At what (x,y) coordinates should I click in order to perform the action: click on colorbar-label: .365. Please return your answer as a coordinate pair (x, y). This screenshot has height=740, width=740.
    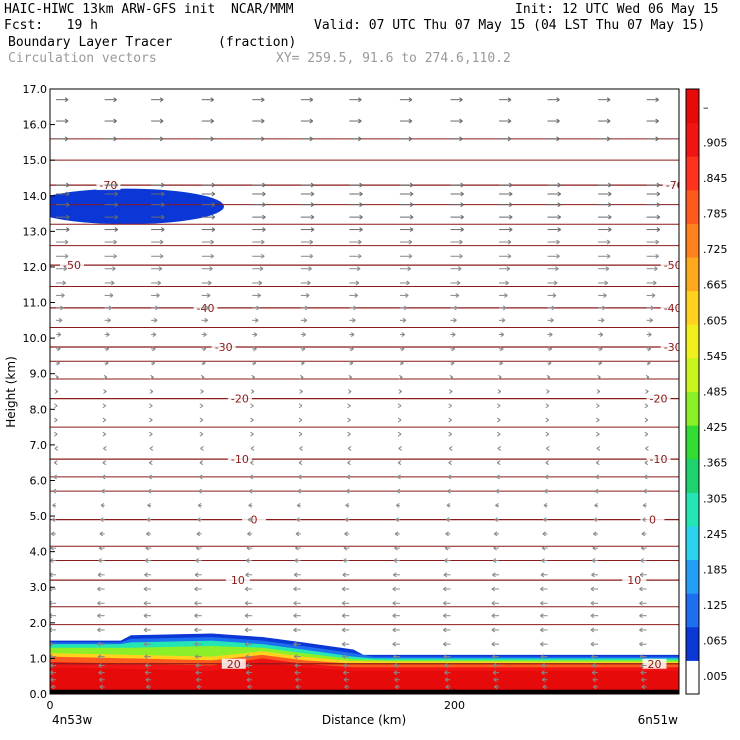
    Looking at the image, I should click on (715, 463).